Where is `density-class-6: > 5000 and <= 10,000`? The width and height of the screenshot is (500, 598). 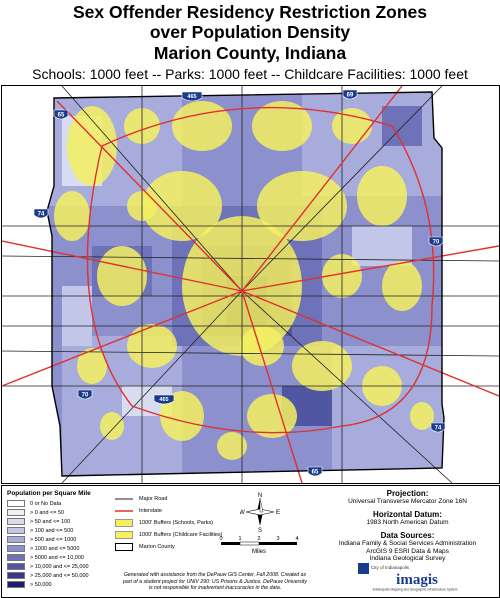 density-class-6: > 5000 and <= 10,000 is located at coordinates (45, 557).